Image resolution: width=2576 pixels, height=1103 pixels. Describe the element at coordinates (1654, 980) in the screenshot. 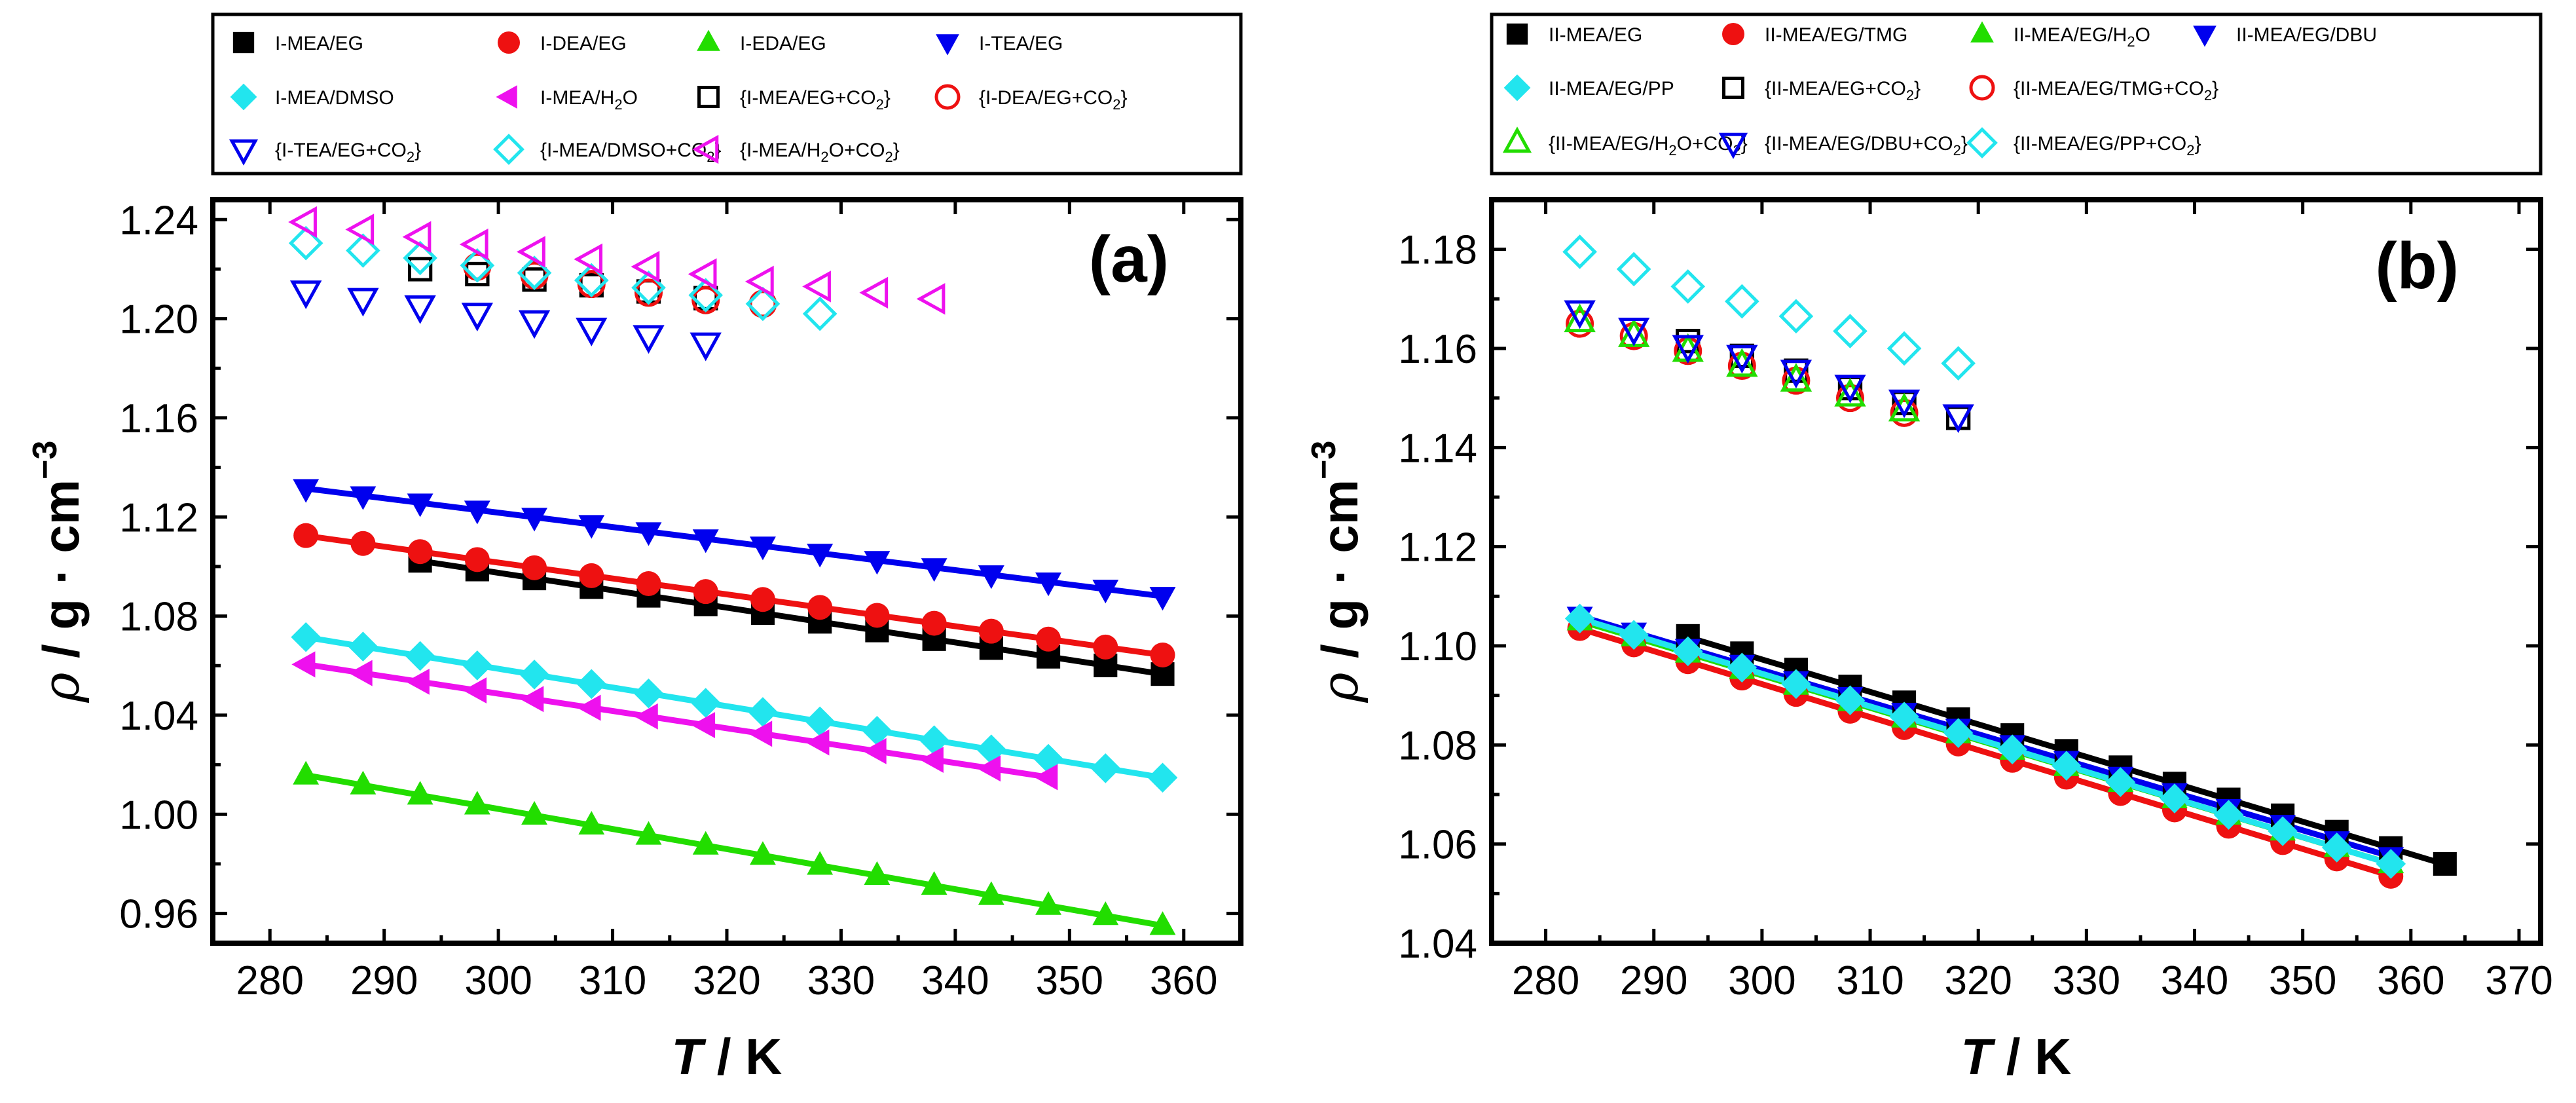

I see `x-tick-label: 290` at that location.